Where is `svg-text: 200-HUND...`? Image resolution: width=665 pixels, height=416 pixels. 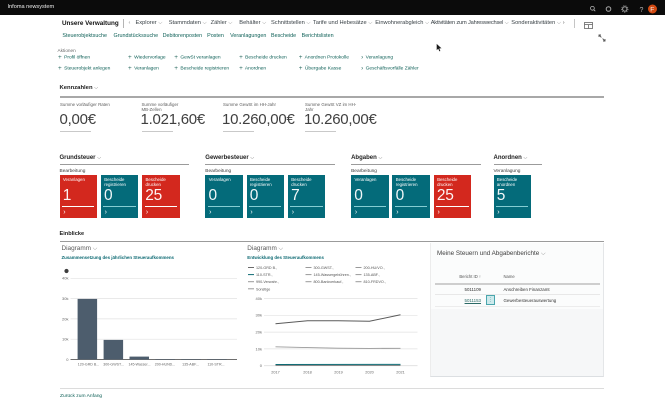
svg-text: 200-HUND... is located at coordinates (164, 365).